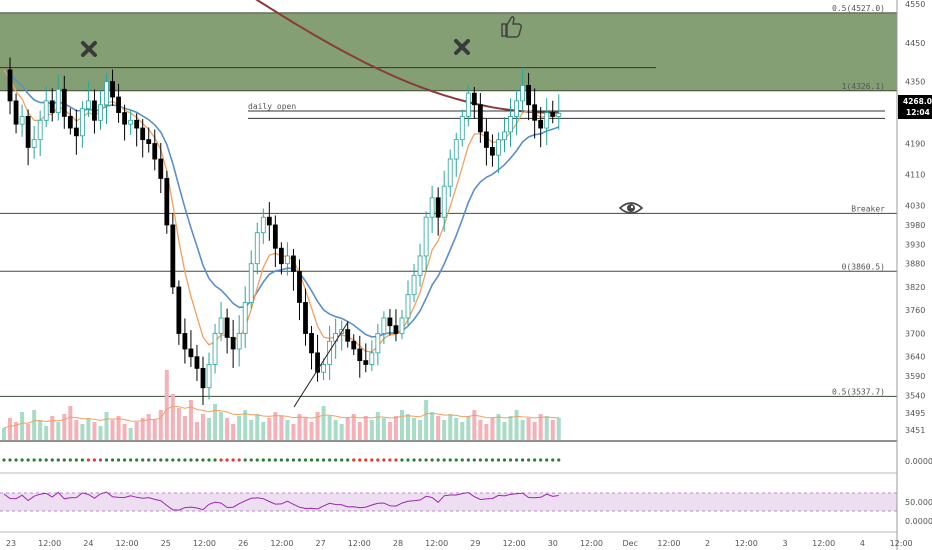  I want to click on resistance-zone, so click(448, 52).